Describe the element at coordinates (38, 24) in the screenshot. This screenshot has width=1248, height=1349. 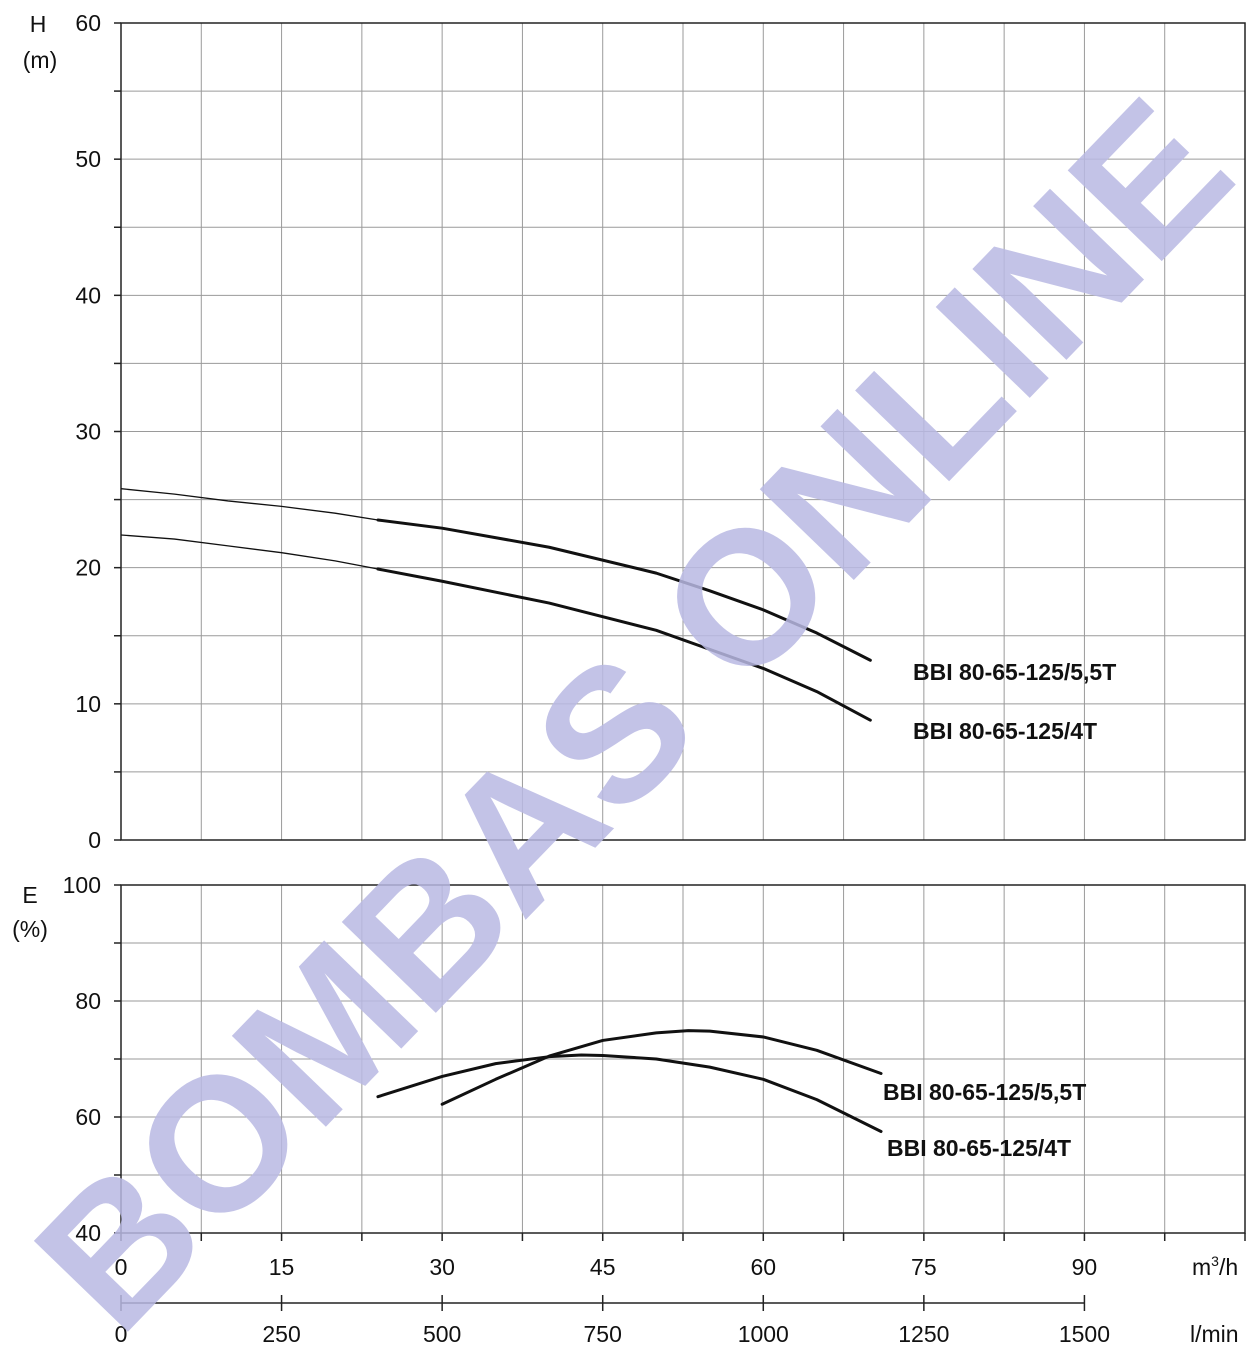
I see `head-axis-title: H` at that location.